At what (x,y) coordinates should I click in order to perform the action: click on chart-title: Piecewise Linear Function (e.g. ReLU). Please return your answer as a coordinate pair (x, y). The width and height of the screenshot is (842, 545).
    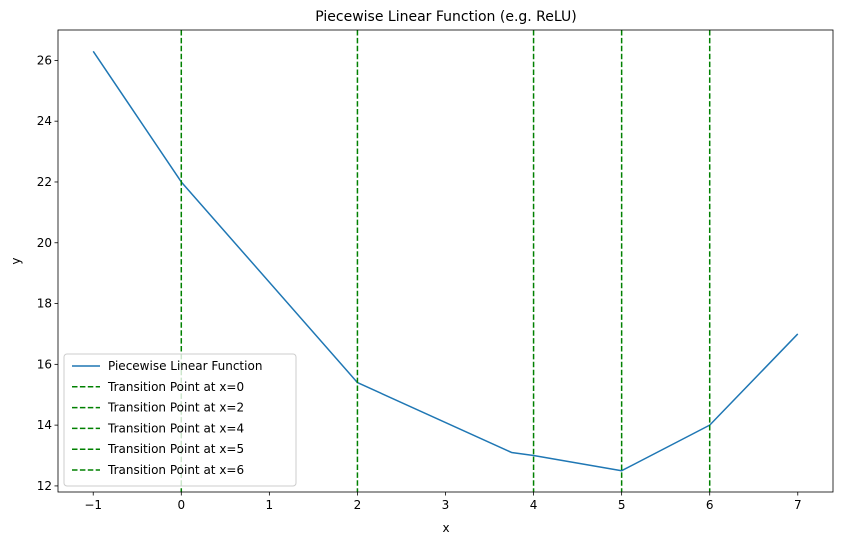
    Looking at the image, I should click on (445, 17).